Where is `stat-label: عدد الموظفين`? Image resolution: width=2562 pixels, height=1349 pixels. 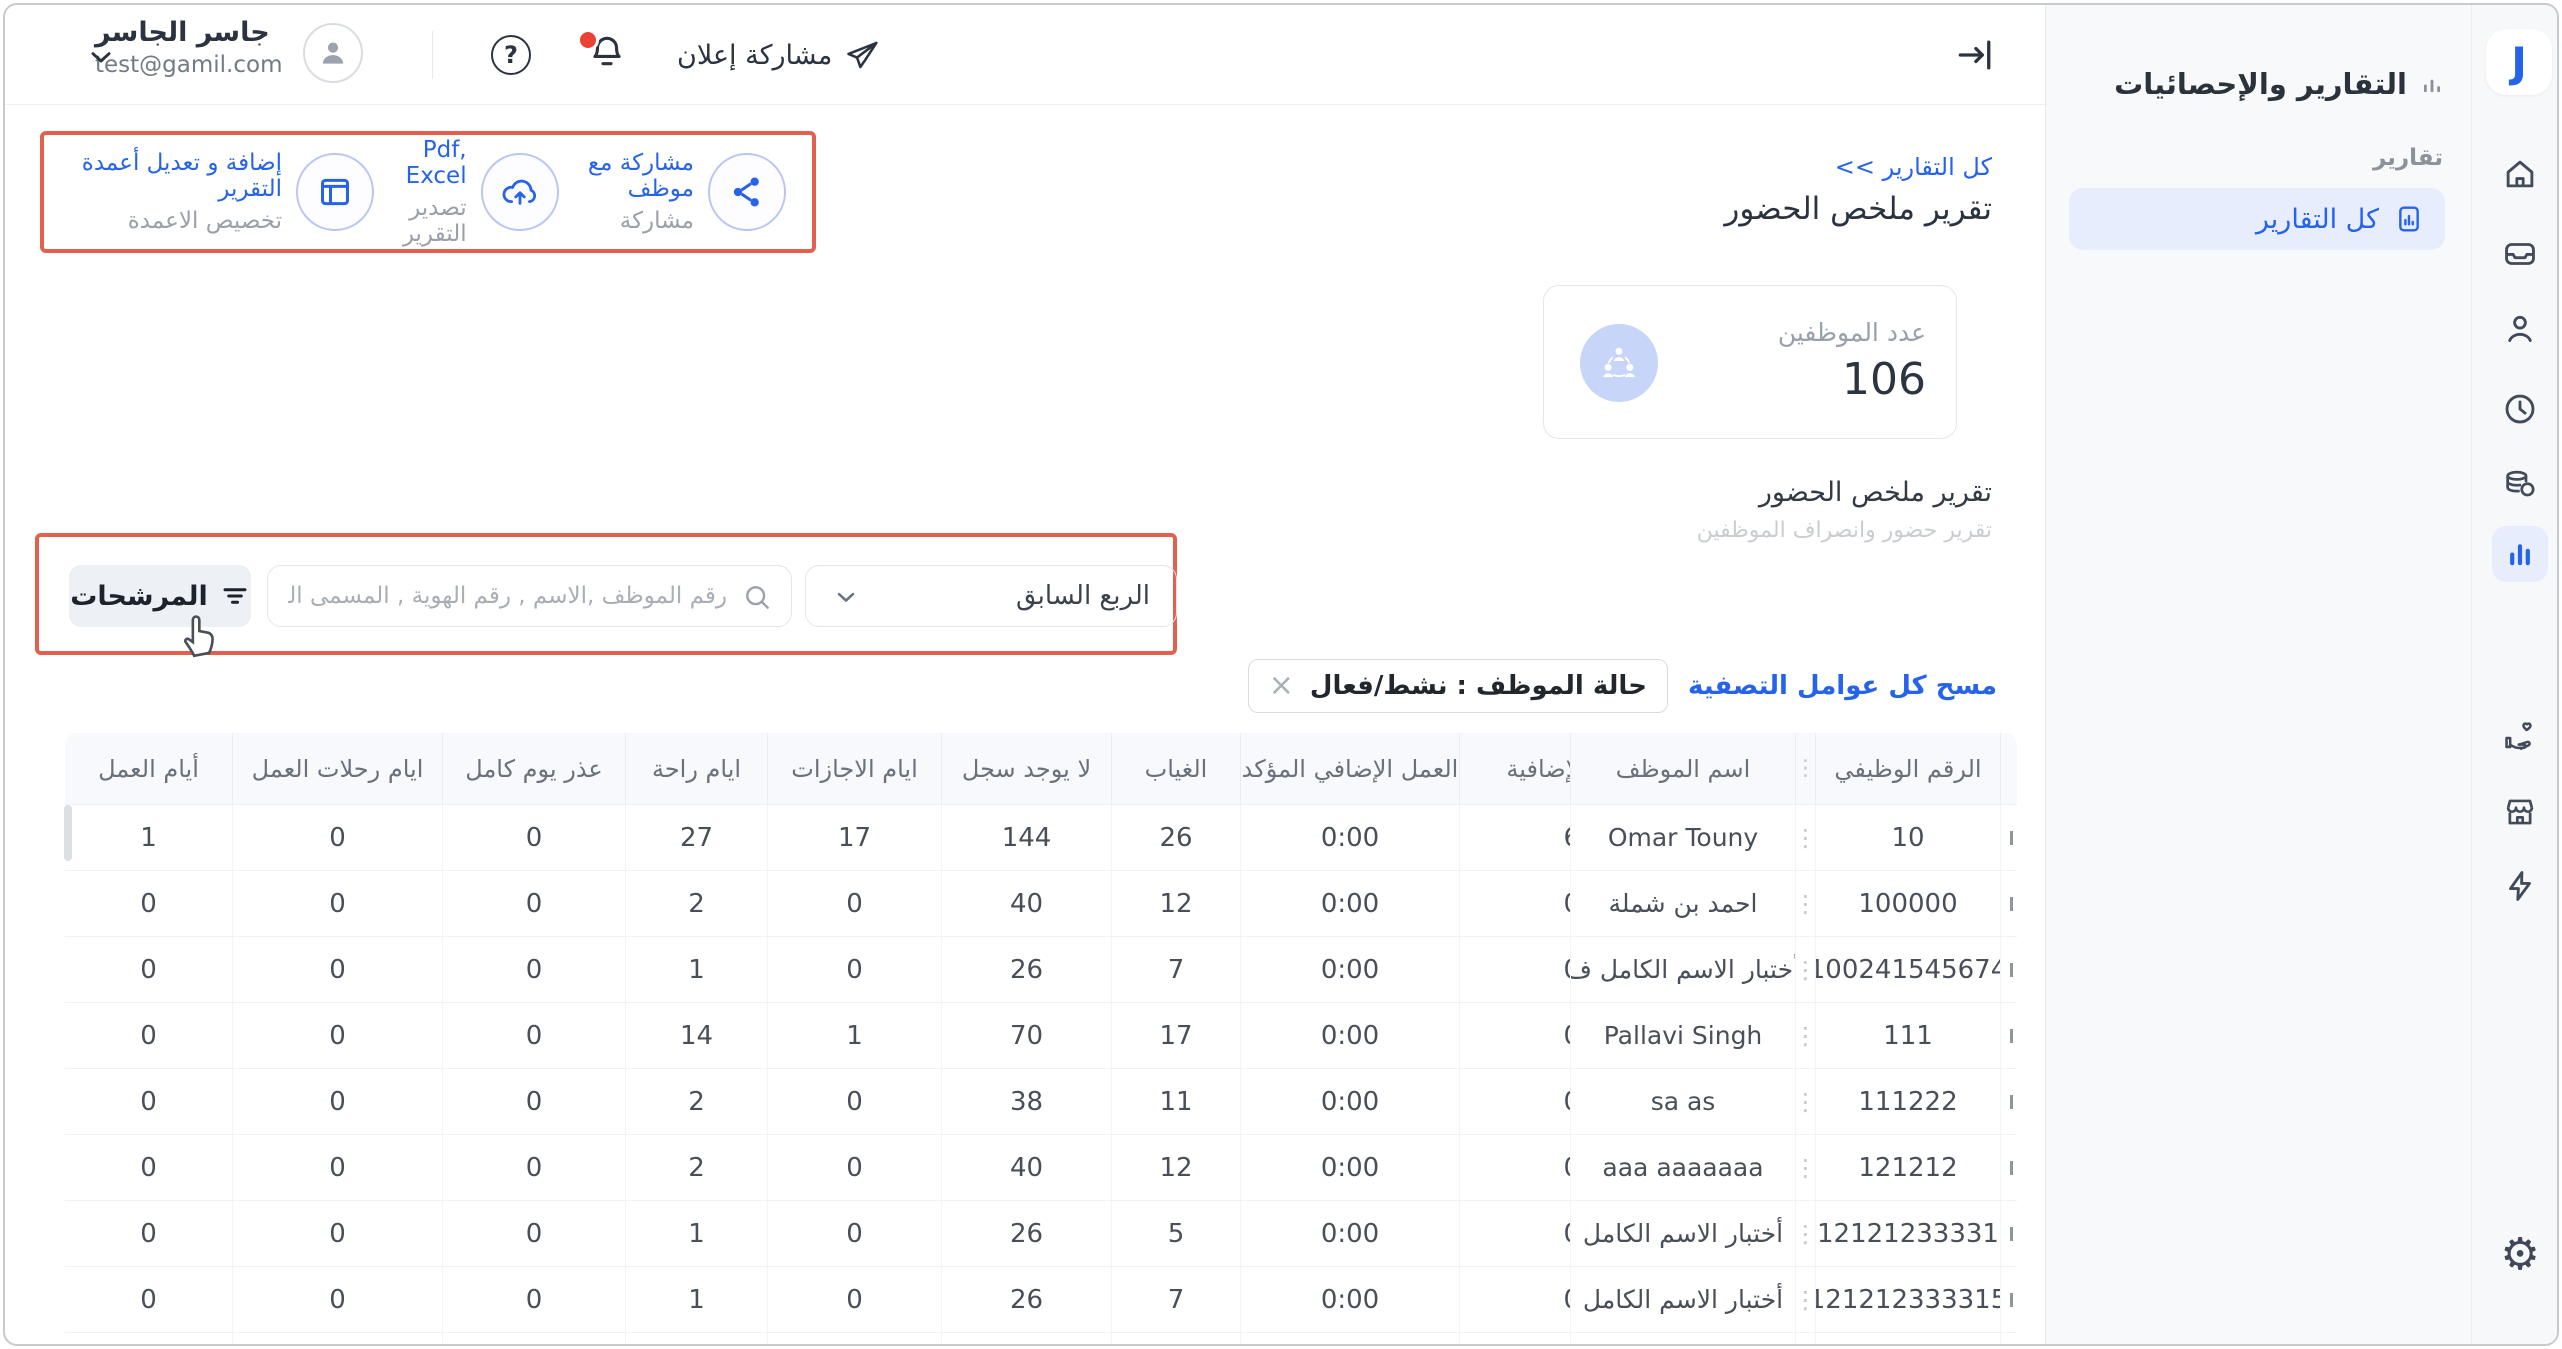
stat-label: عدد الموظفين is located at coordinates (1851, 332).